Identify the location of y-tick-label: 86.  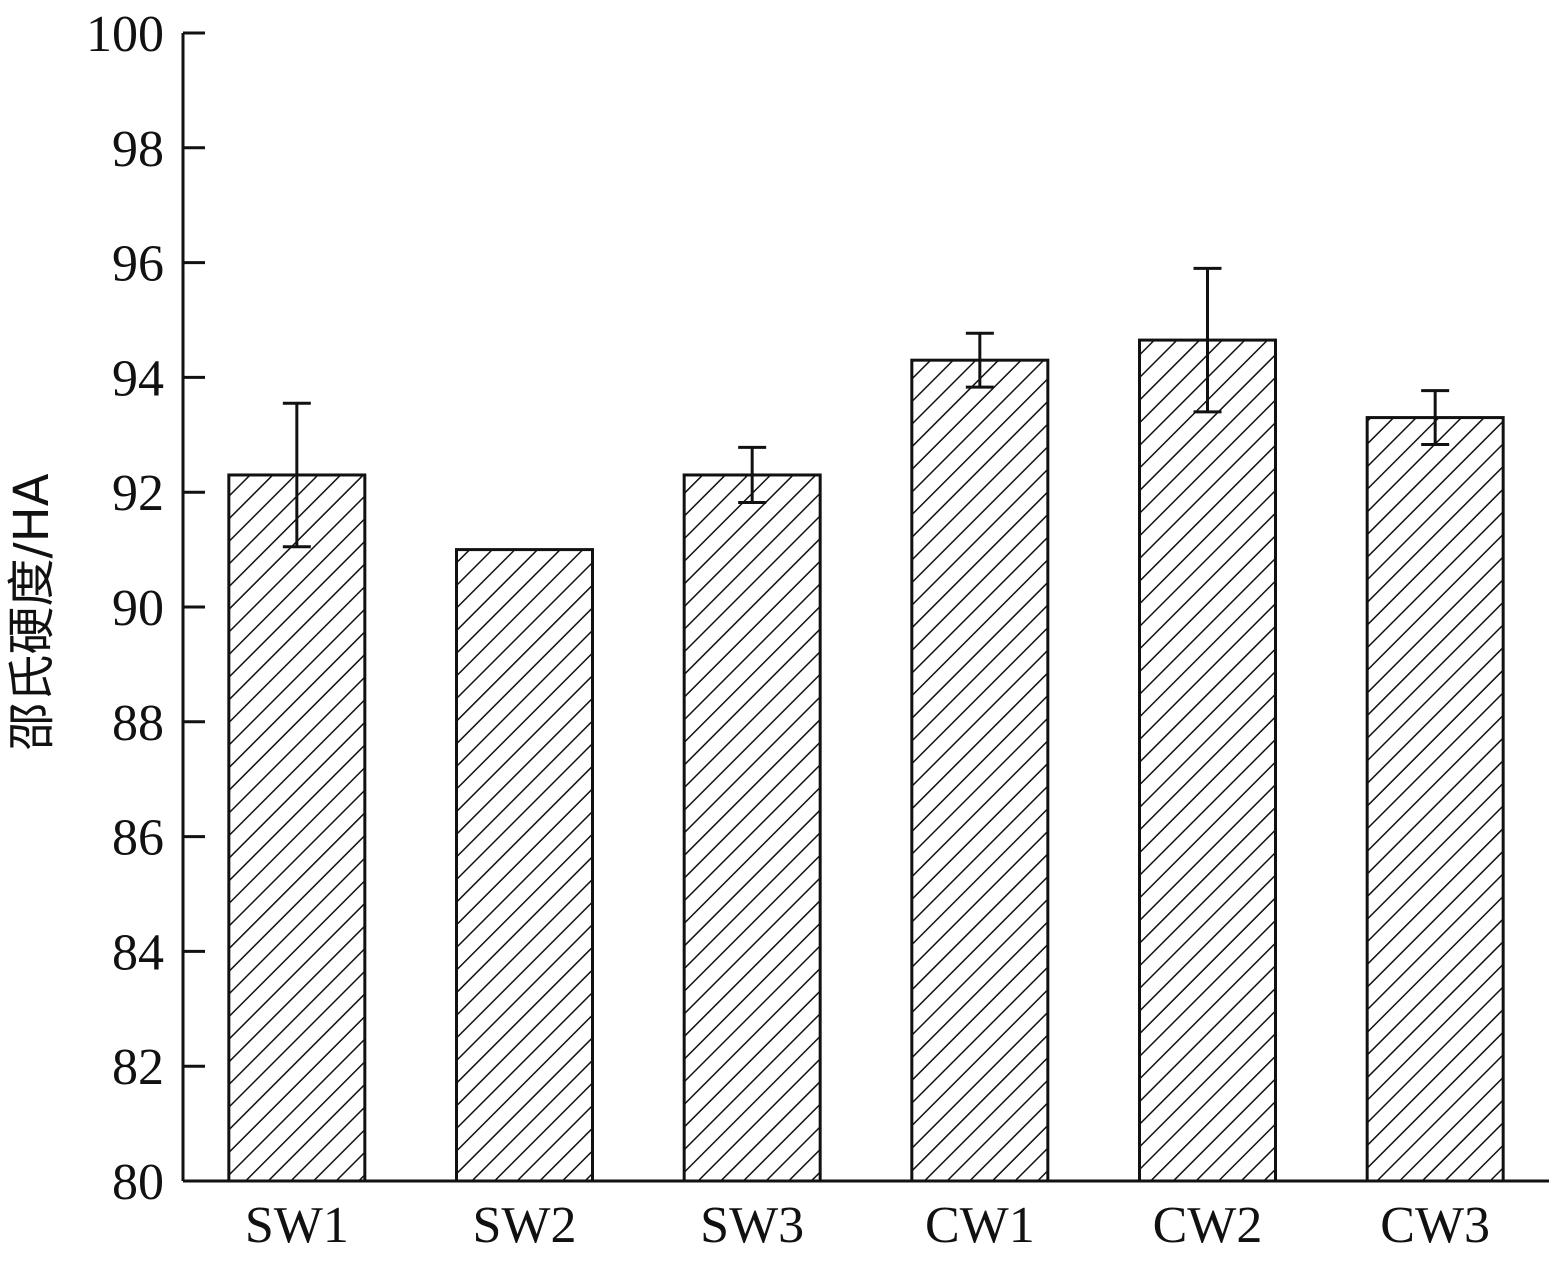
(138, 838).